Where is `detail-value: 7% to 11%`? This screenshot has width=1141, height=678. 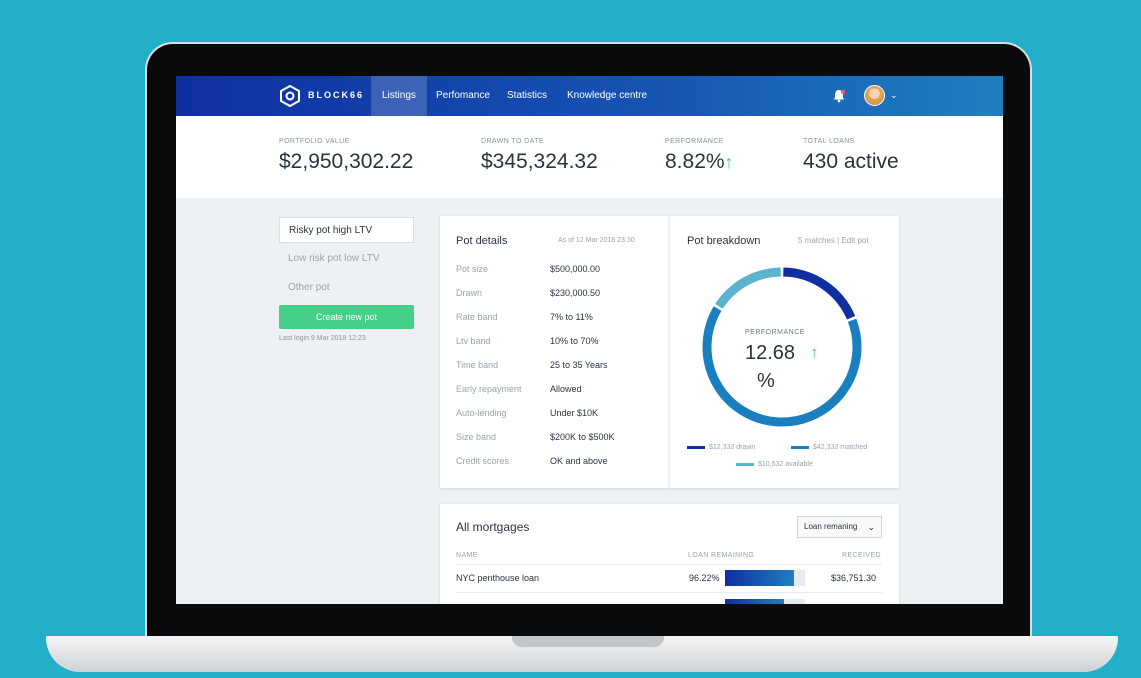 detail-value: 7% to 11% is located at coordinates (571, 317).